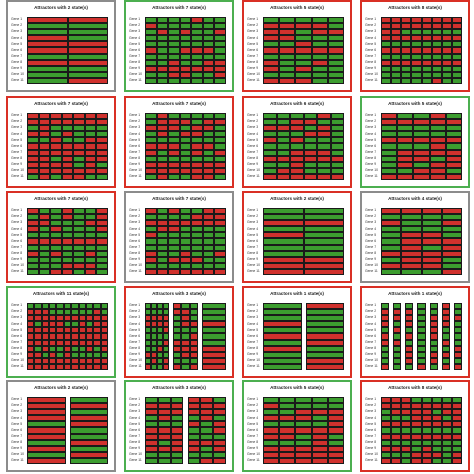 The width and height of the screenshot is (474, 474). What do you see at coordinates (253, 347) in the screenshot?
I see `gene-label: Gene 8` at bounding box center [253, 347].